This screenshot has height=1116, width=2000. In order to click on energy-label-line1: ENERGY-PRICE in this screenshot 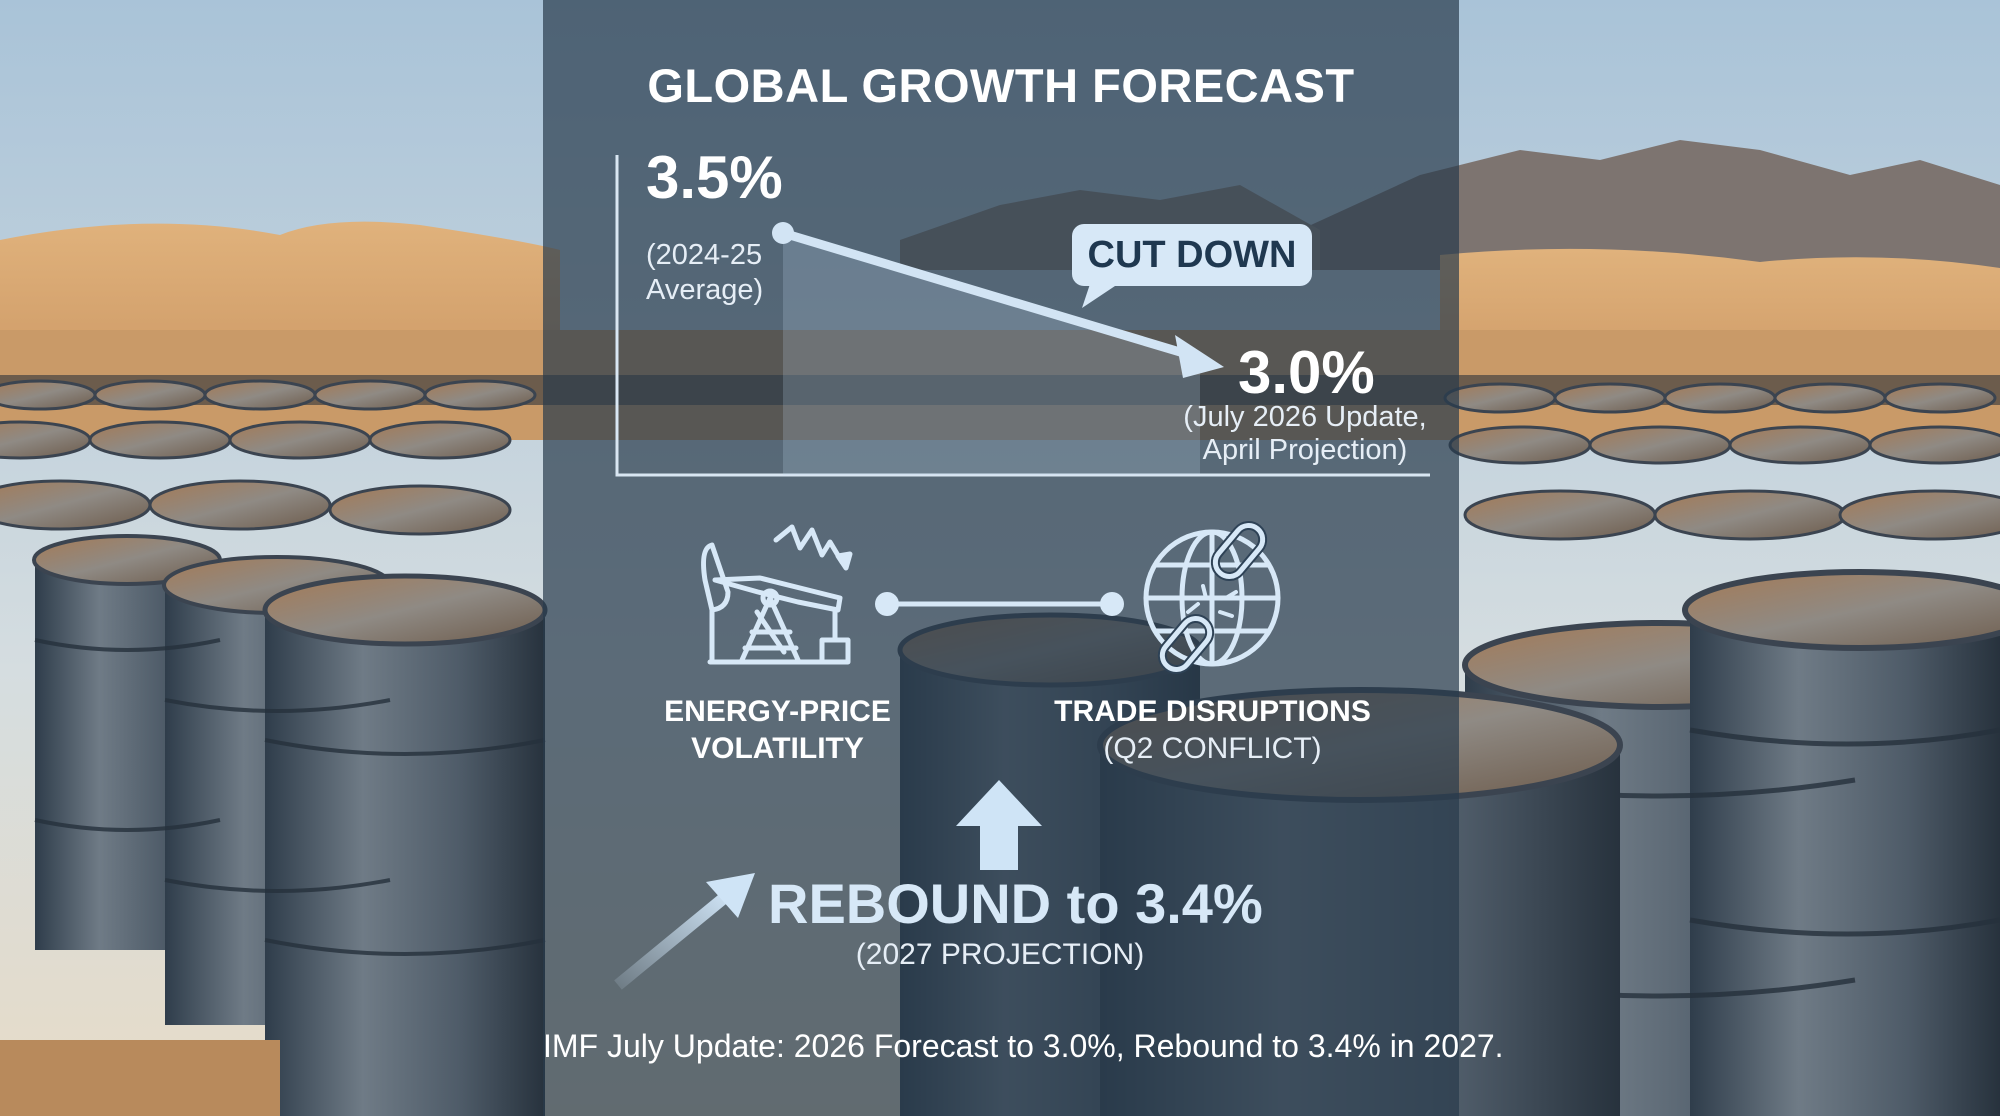, I will do `click(777, 711)`.